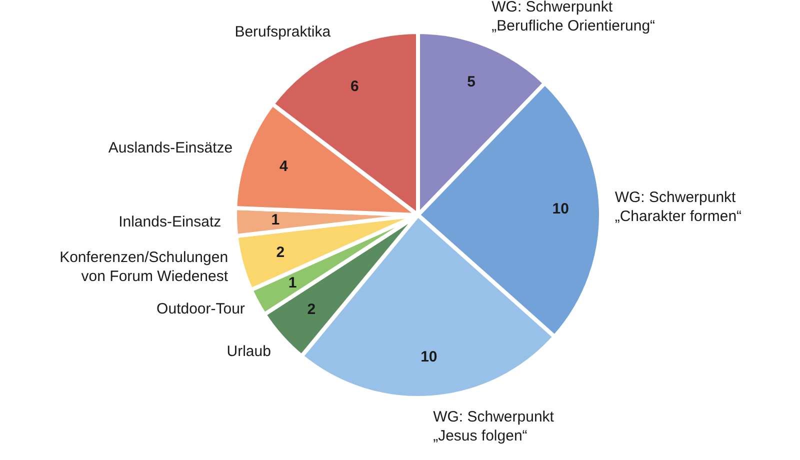 This screenshot has height=460, width=800. Describe the element at coordinates (574, 17) in the screenshot. I see `slice-label: WG: Schwerpunkt „Berufliche Orientierung“` at that location.